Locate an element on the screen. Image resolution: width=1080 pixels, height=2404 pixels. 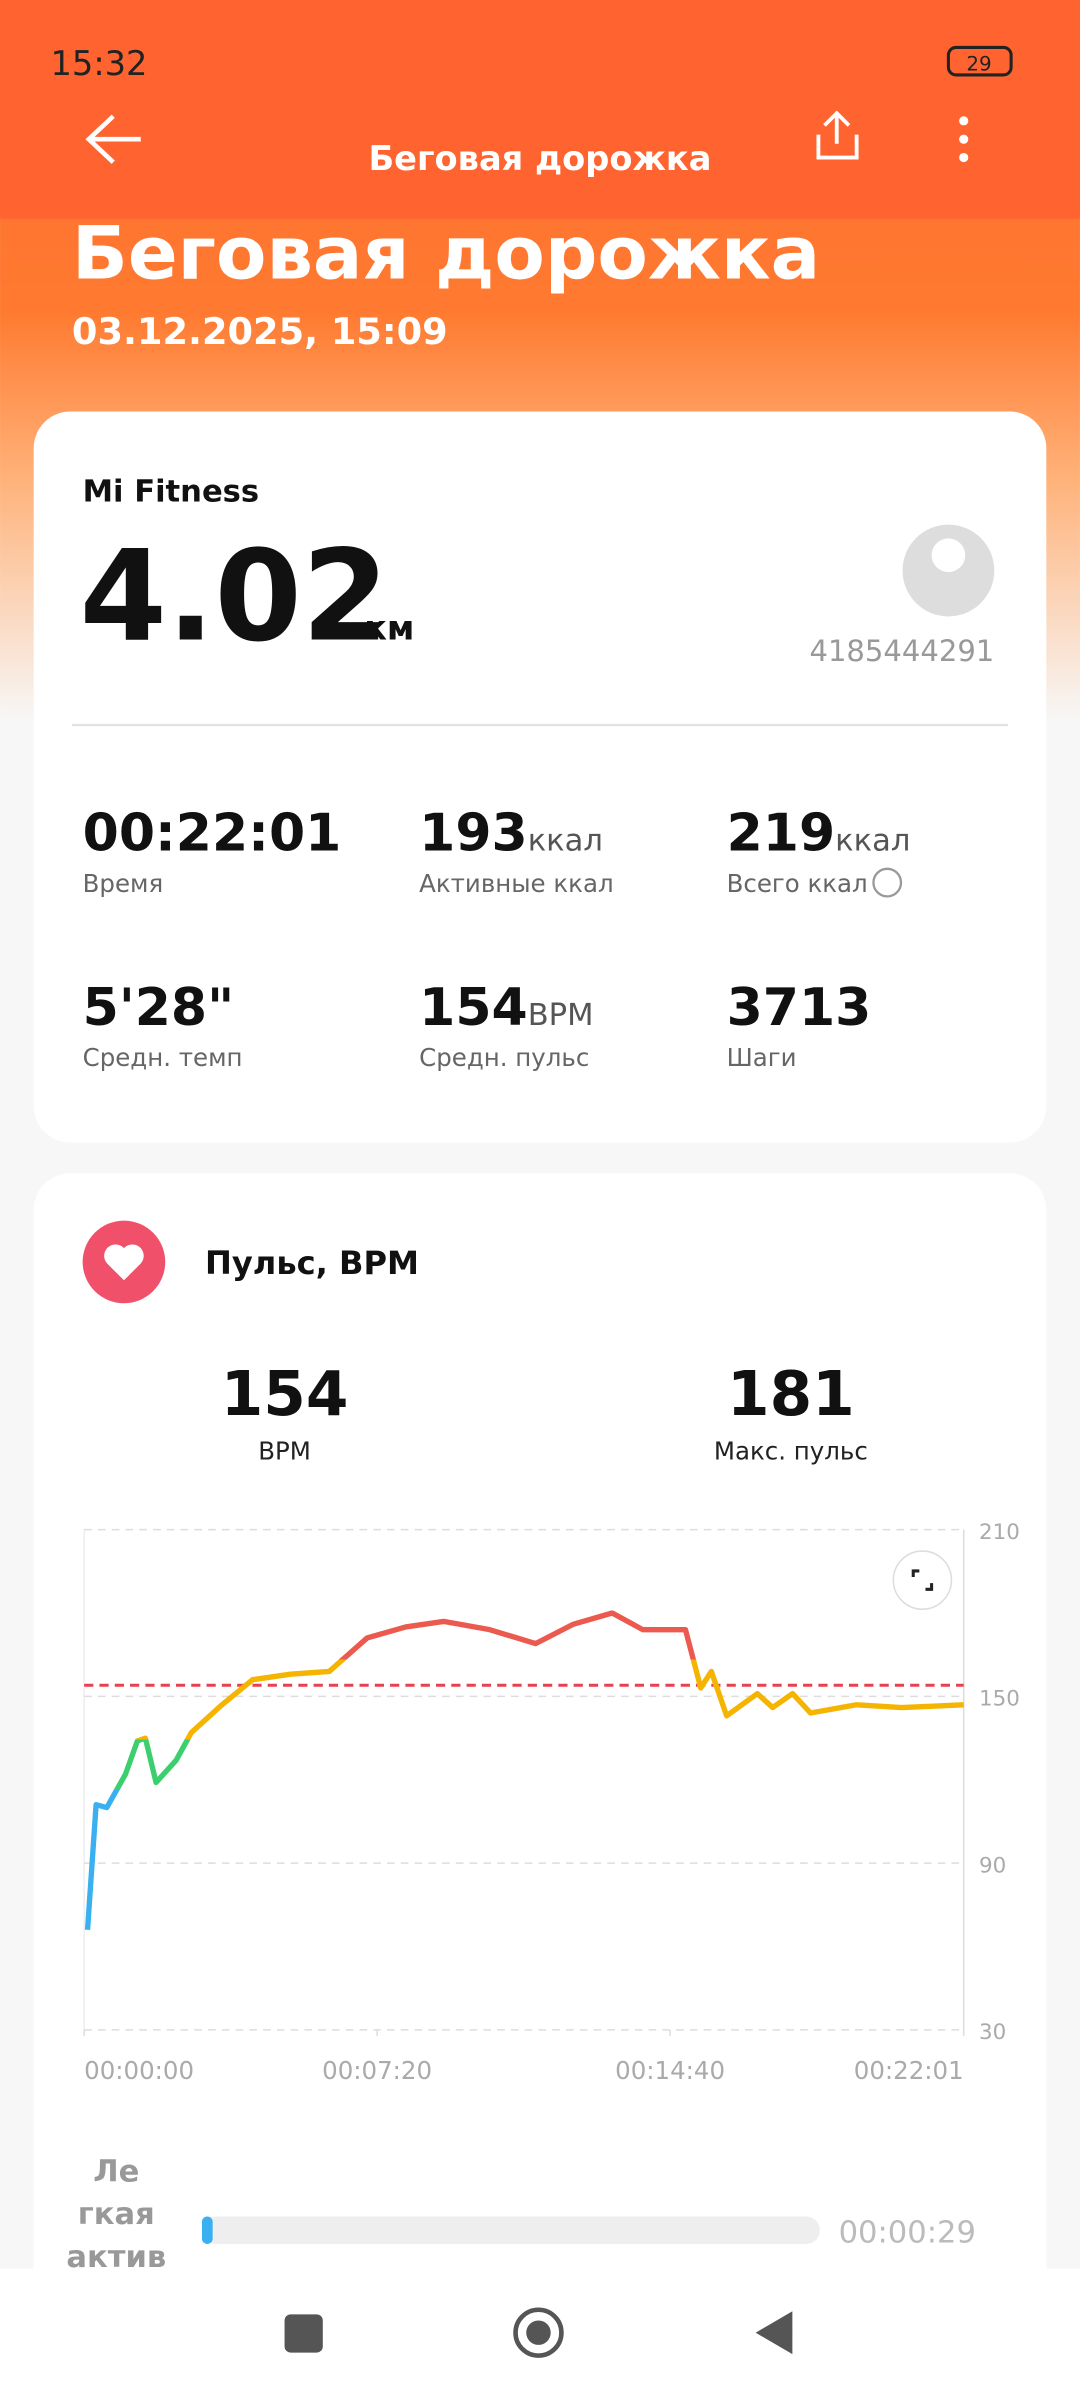
stat-label: Время is located at coordinates (123, 883).